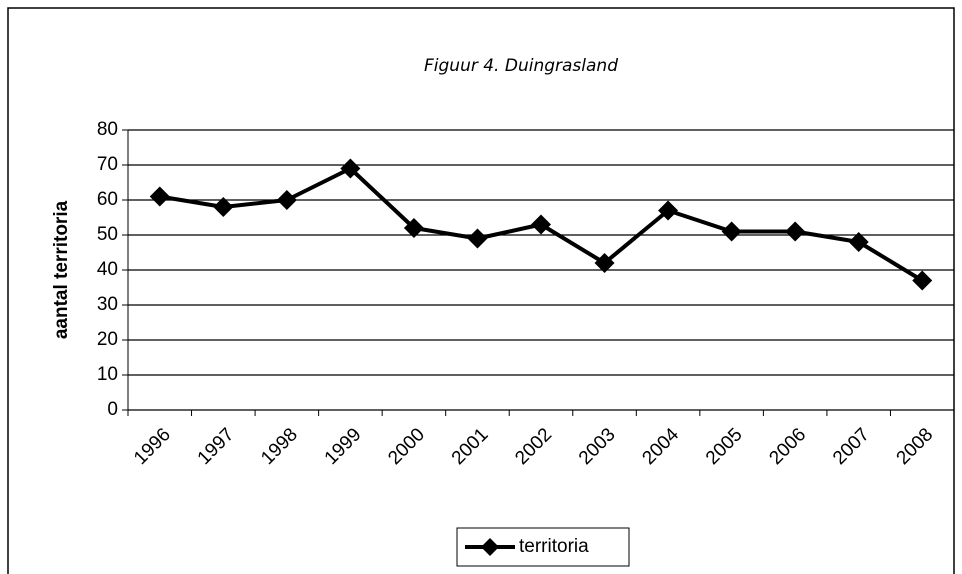 This screenshot has width=962, height=574. What do you see at coordinates (107, 129) in the screenshot?
I see `y-tick-label: 80` at bounding box center [107, 129].